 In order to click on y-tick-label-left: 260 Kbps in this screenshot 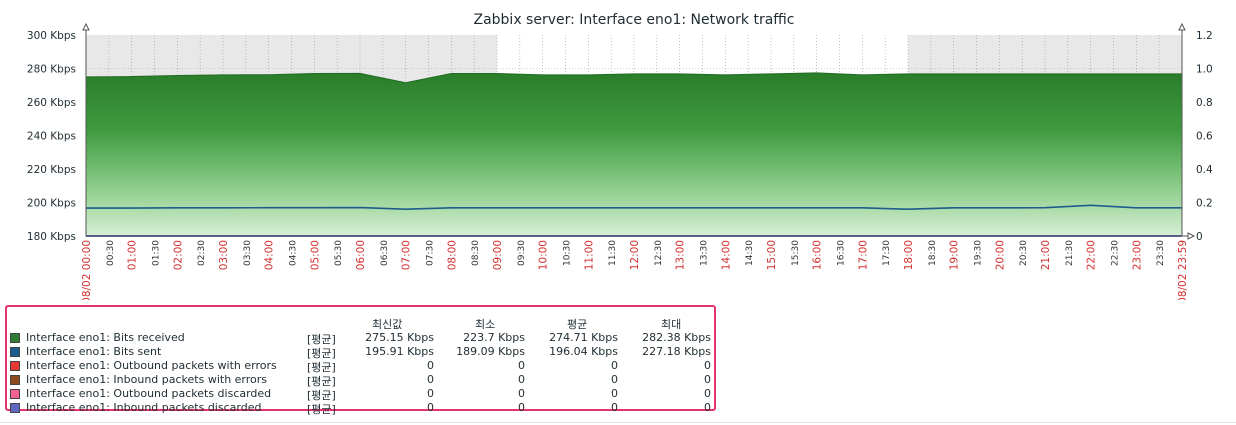, I will do `click(51, 103)`.